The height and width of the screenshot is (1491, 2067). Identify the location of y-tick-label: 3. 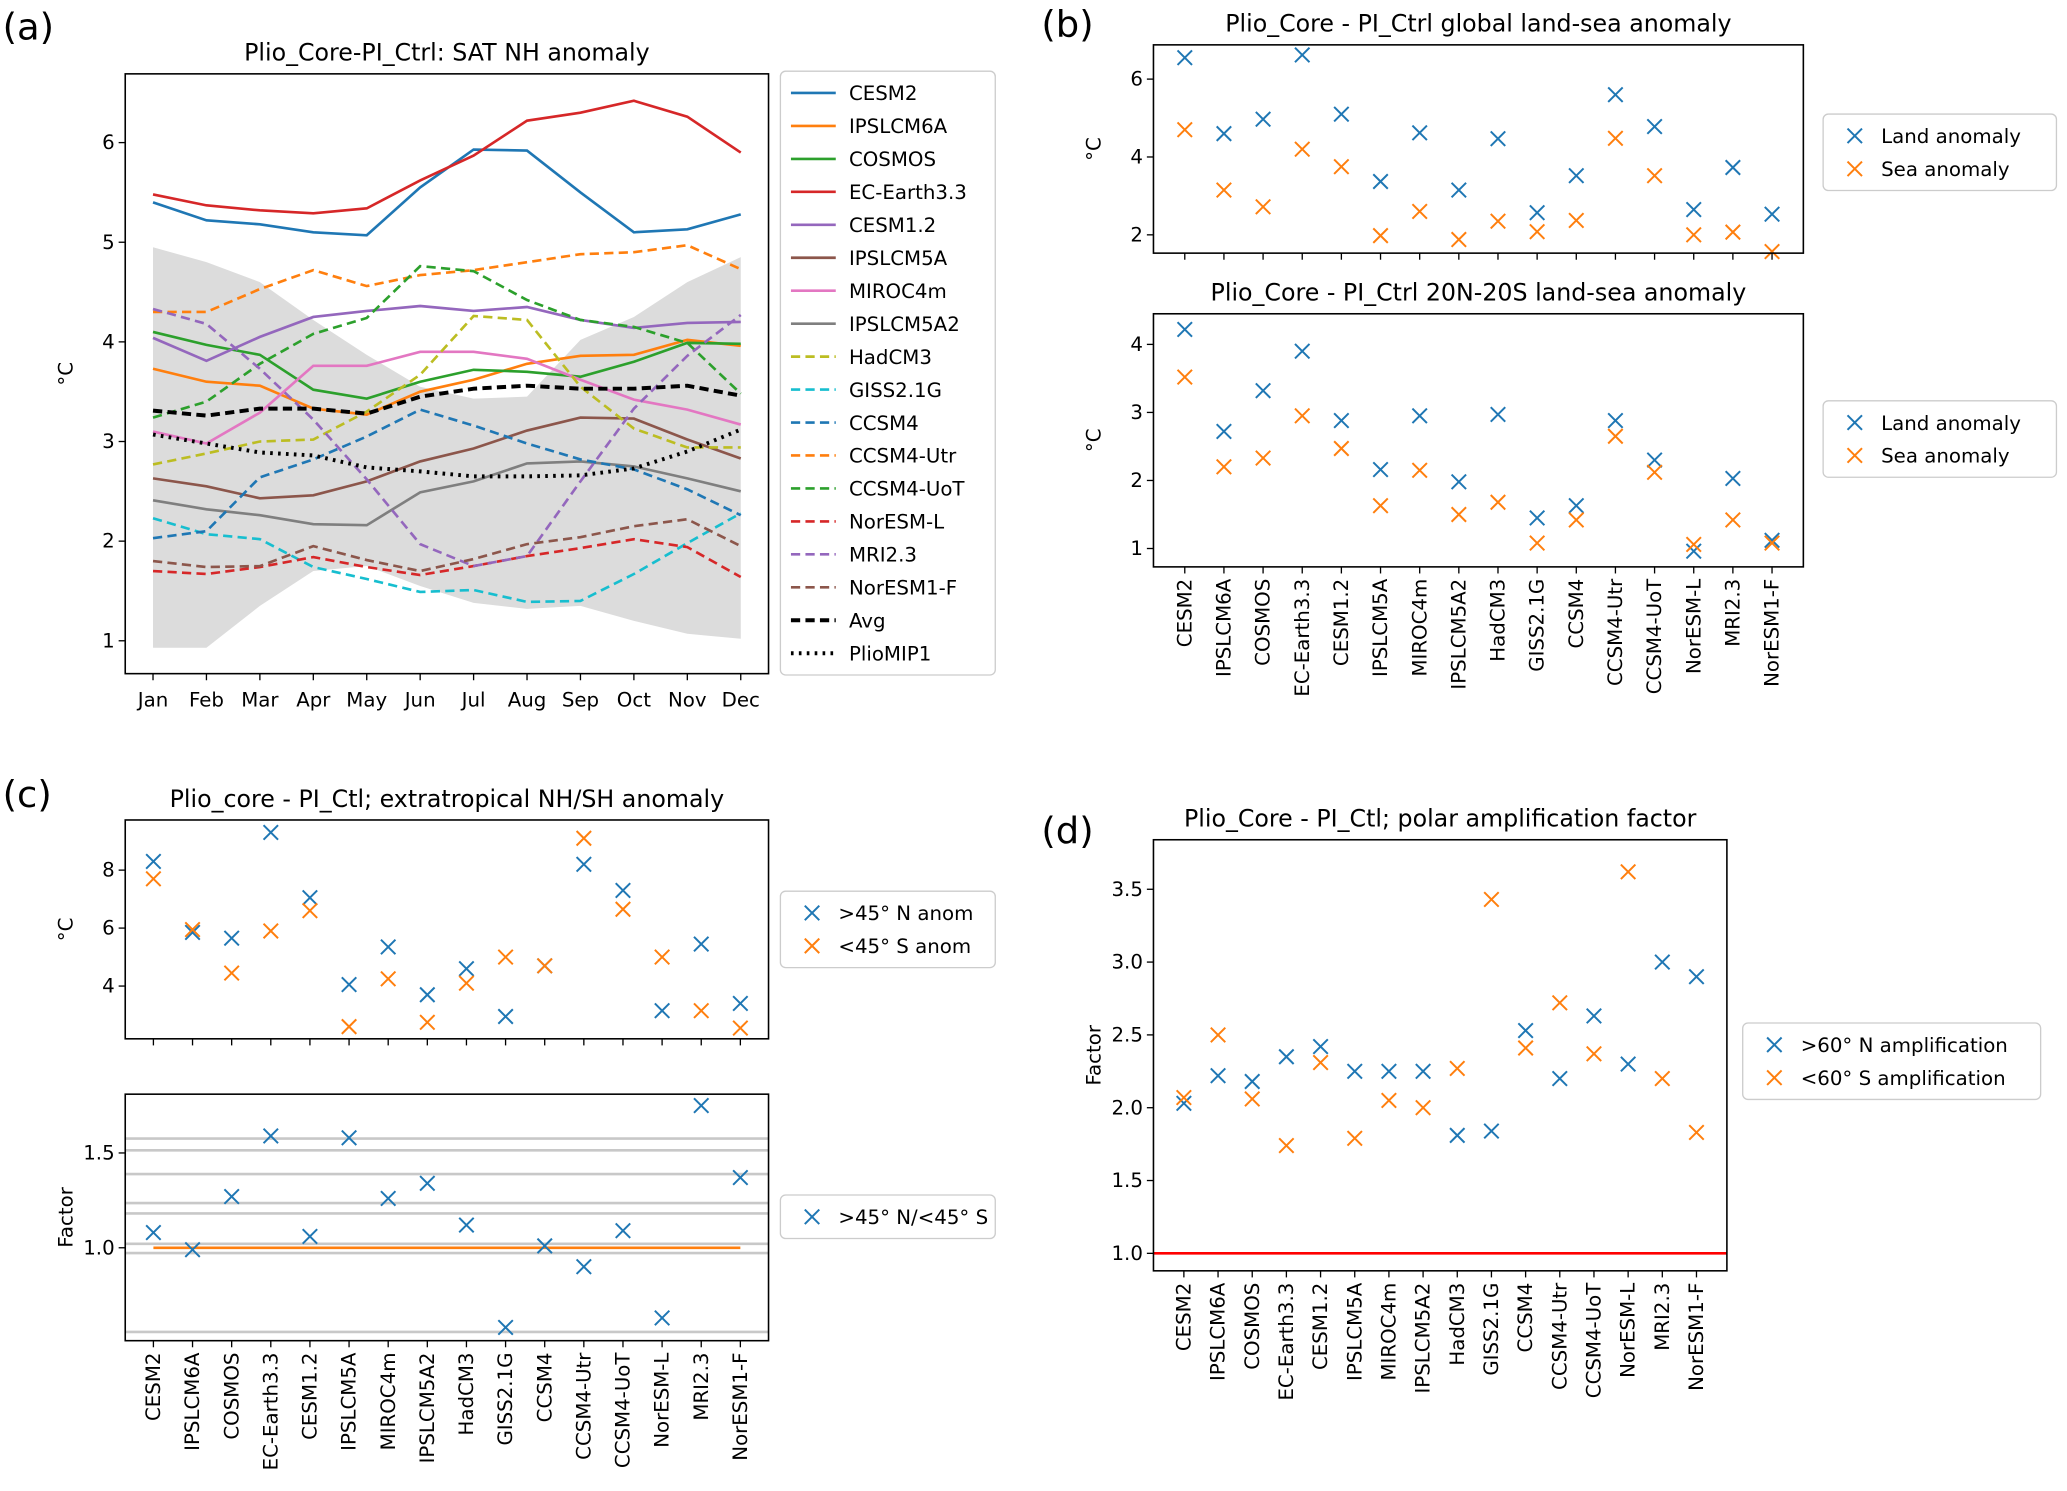
(108, 441).